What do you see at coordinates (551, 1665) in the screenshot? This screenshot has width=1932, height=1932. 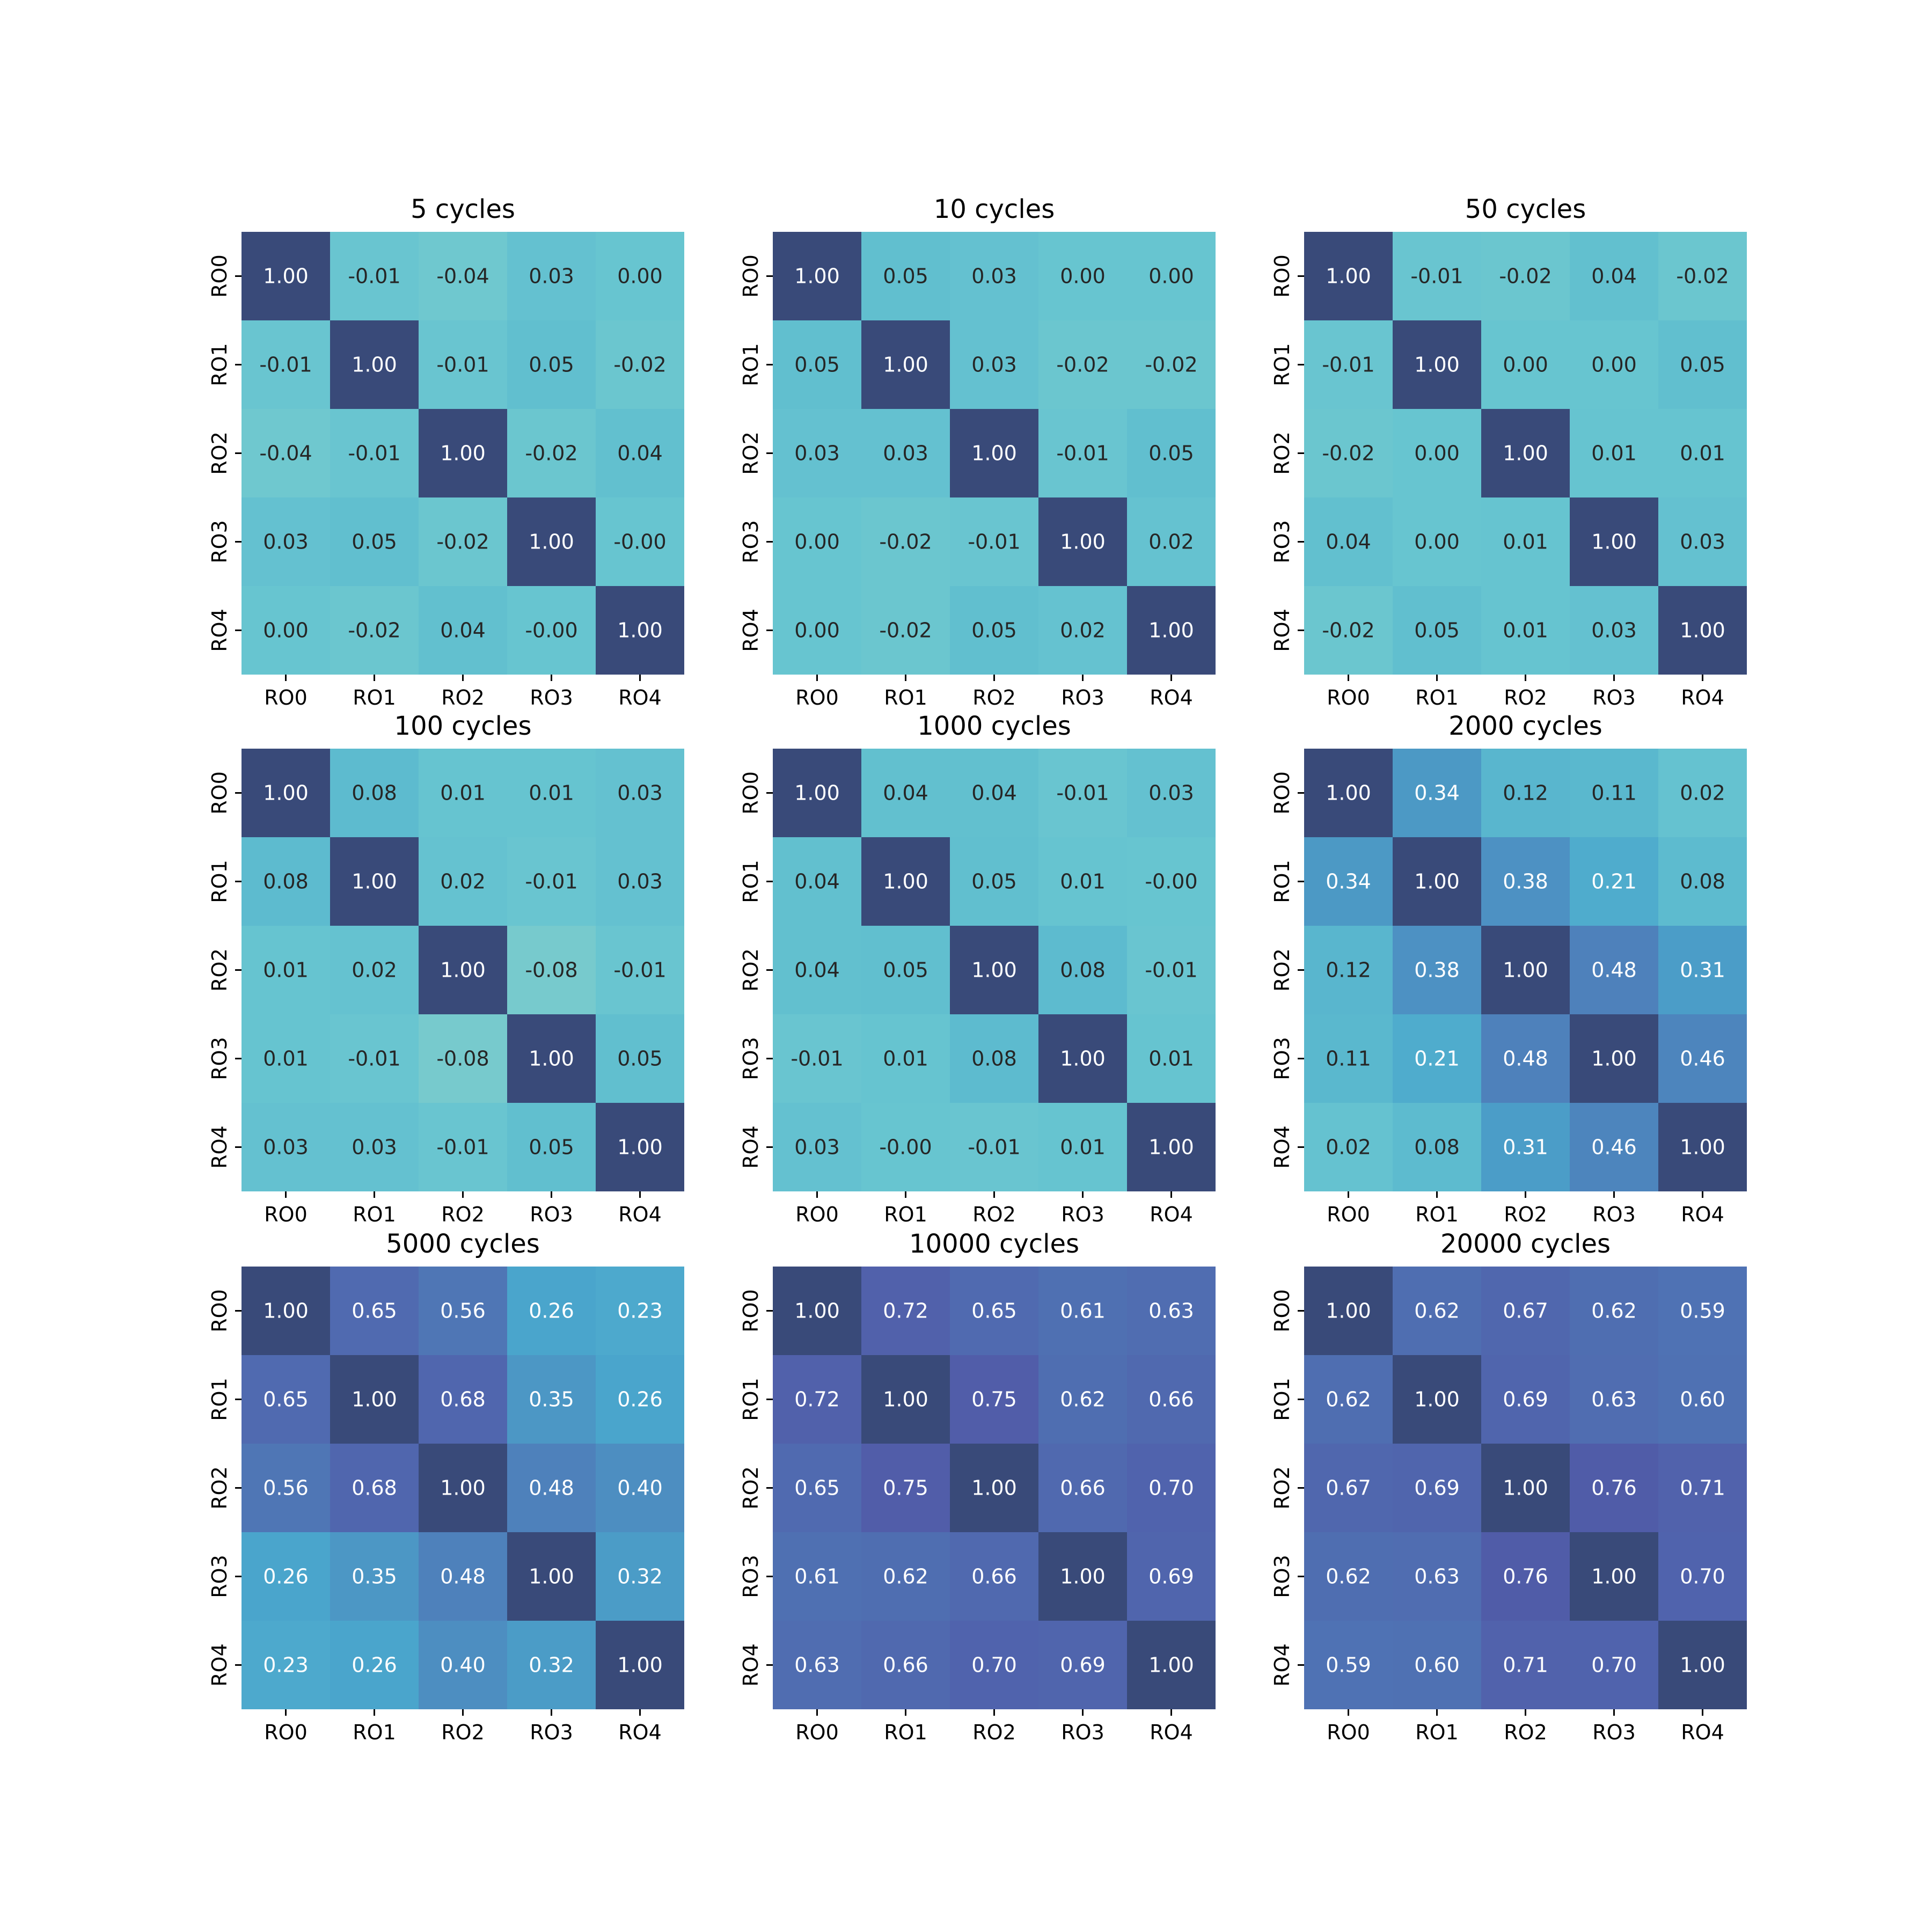 I see `cell-value-label: 0.32` at bounding box center [551, 1665].